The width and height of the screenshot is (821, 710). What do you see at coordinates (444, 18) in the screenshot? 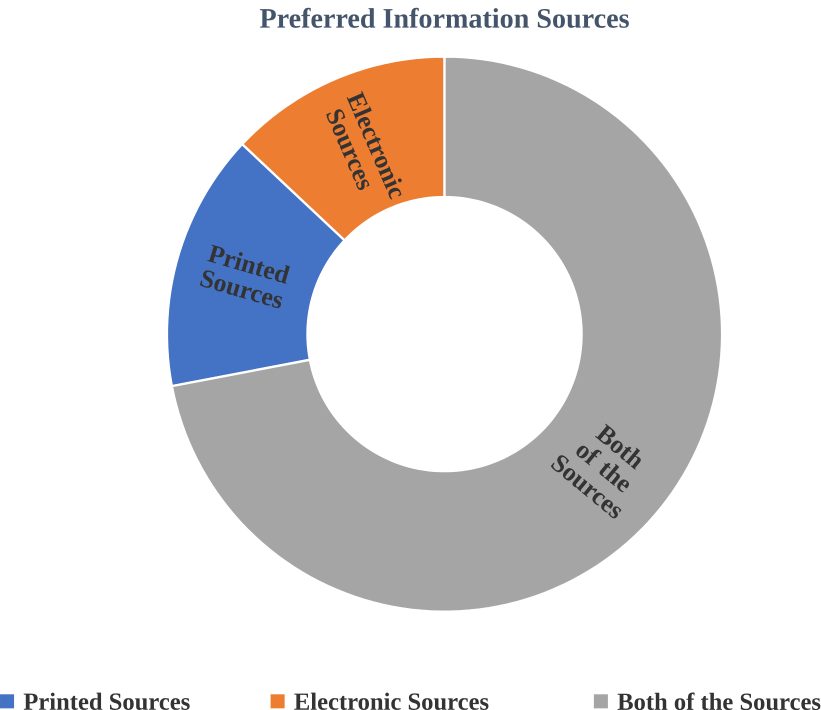
I see `chart-title: Preferred Information Sources` at bounding box center [444, 18].